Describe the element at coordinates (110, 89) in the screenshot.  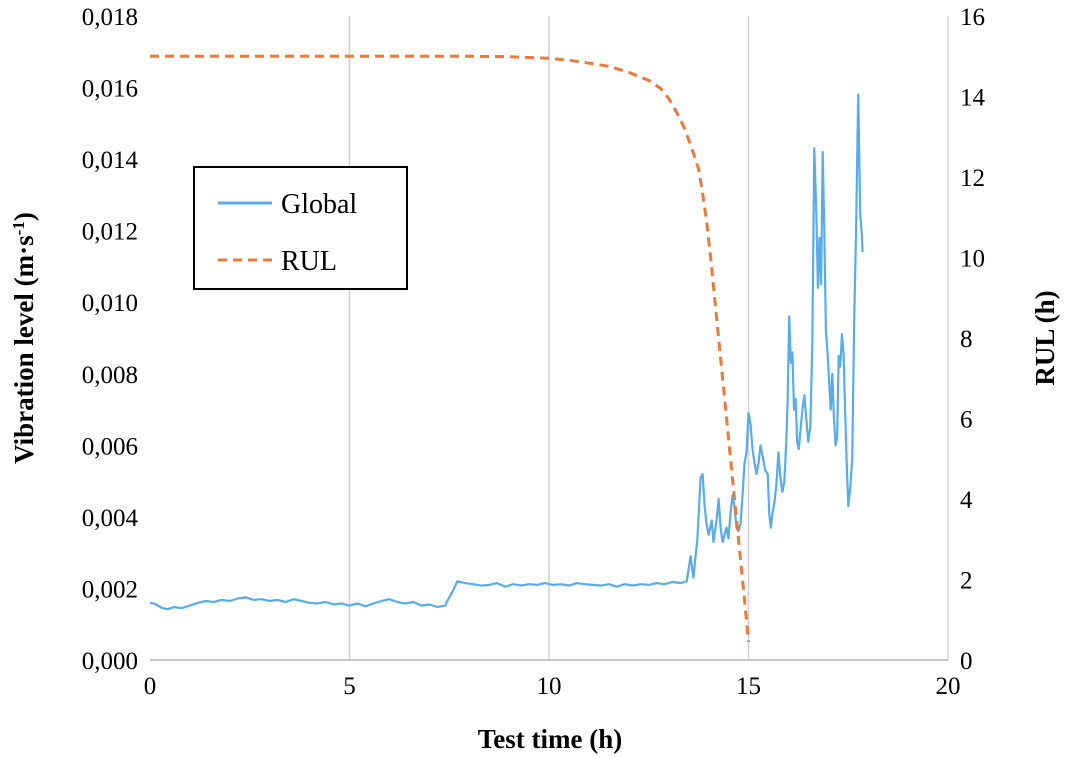
I see `y-tick-label: 0,016` at that location.